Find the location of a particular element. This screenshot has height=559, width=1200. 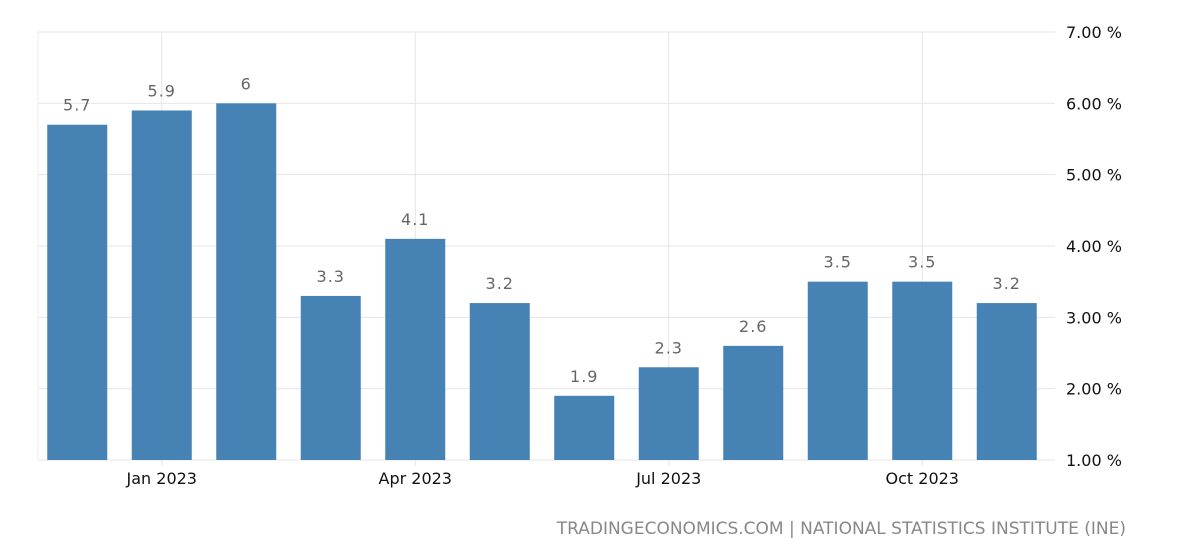

data-label: 3.3 is located at coordinates (331, 276).